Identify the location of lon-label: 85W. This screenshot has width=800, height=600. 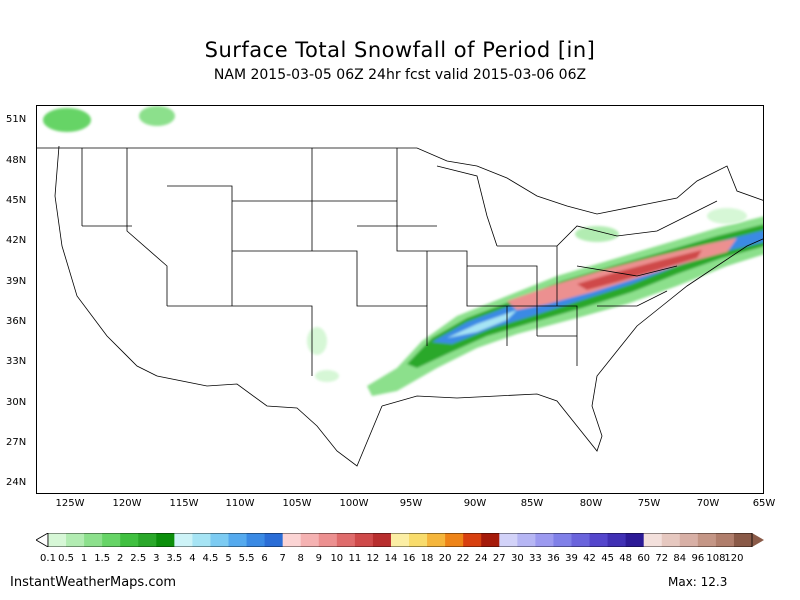
(532, 503).